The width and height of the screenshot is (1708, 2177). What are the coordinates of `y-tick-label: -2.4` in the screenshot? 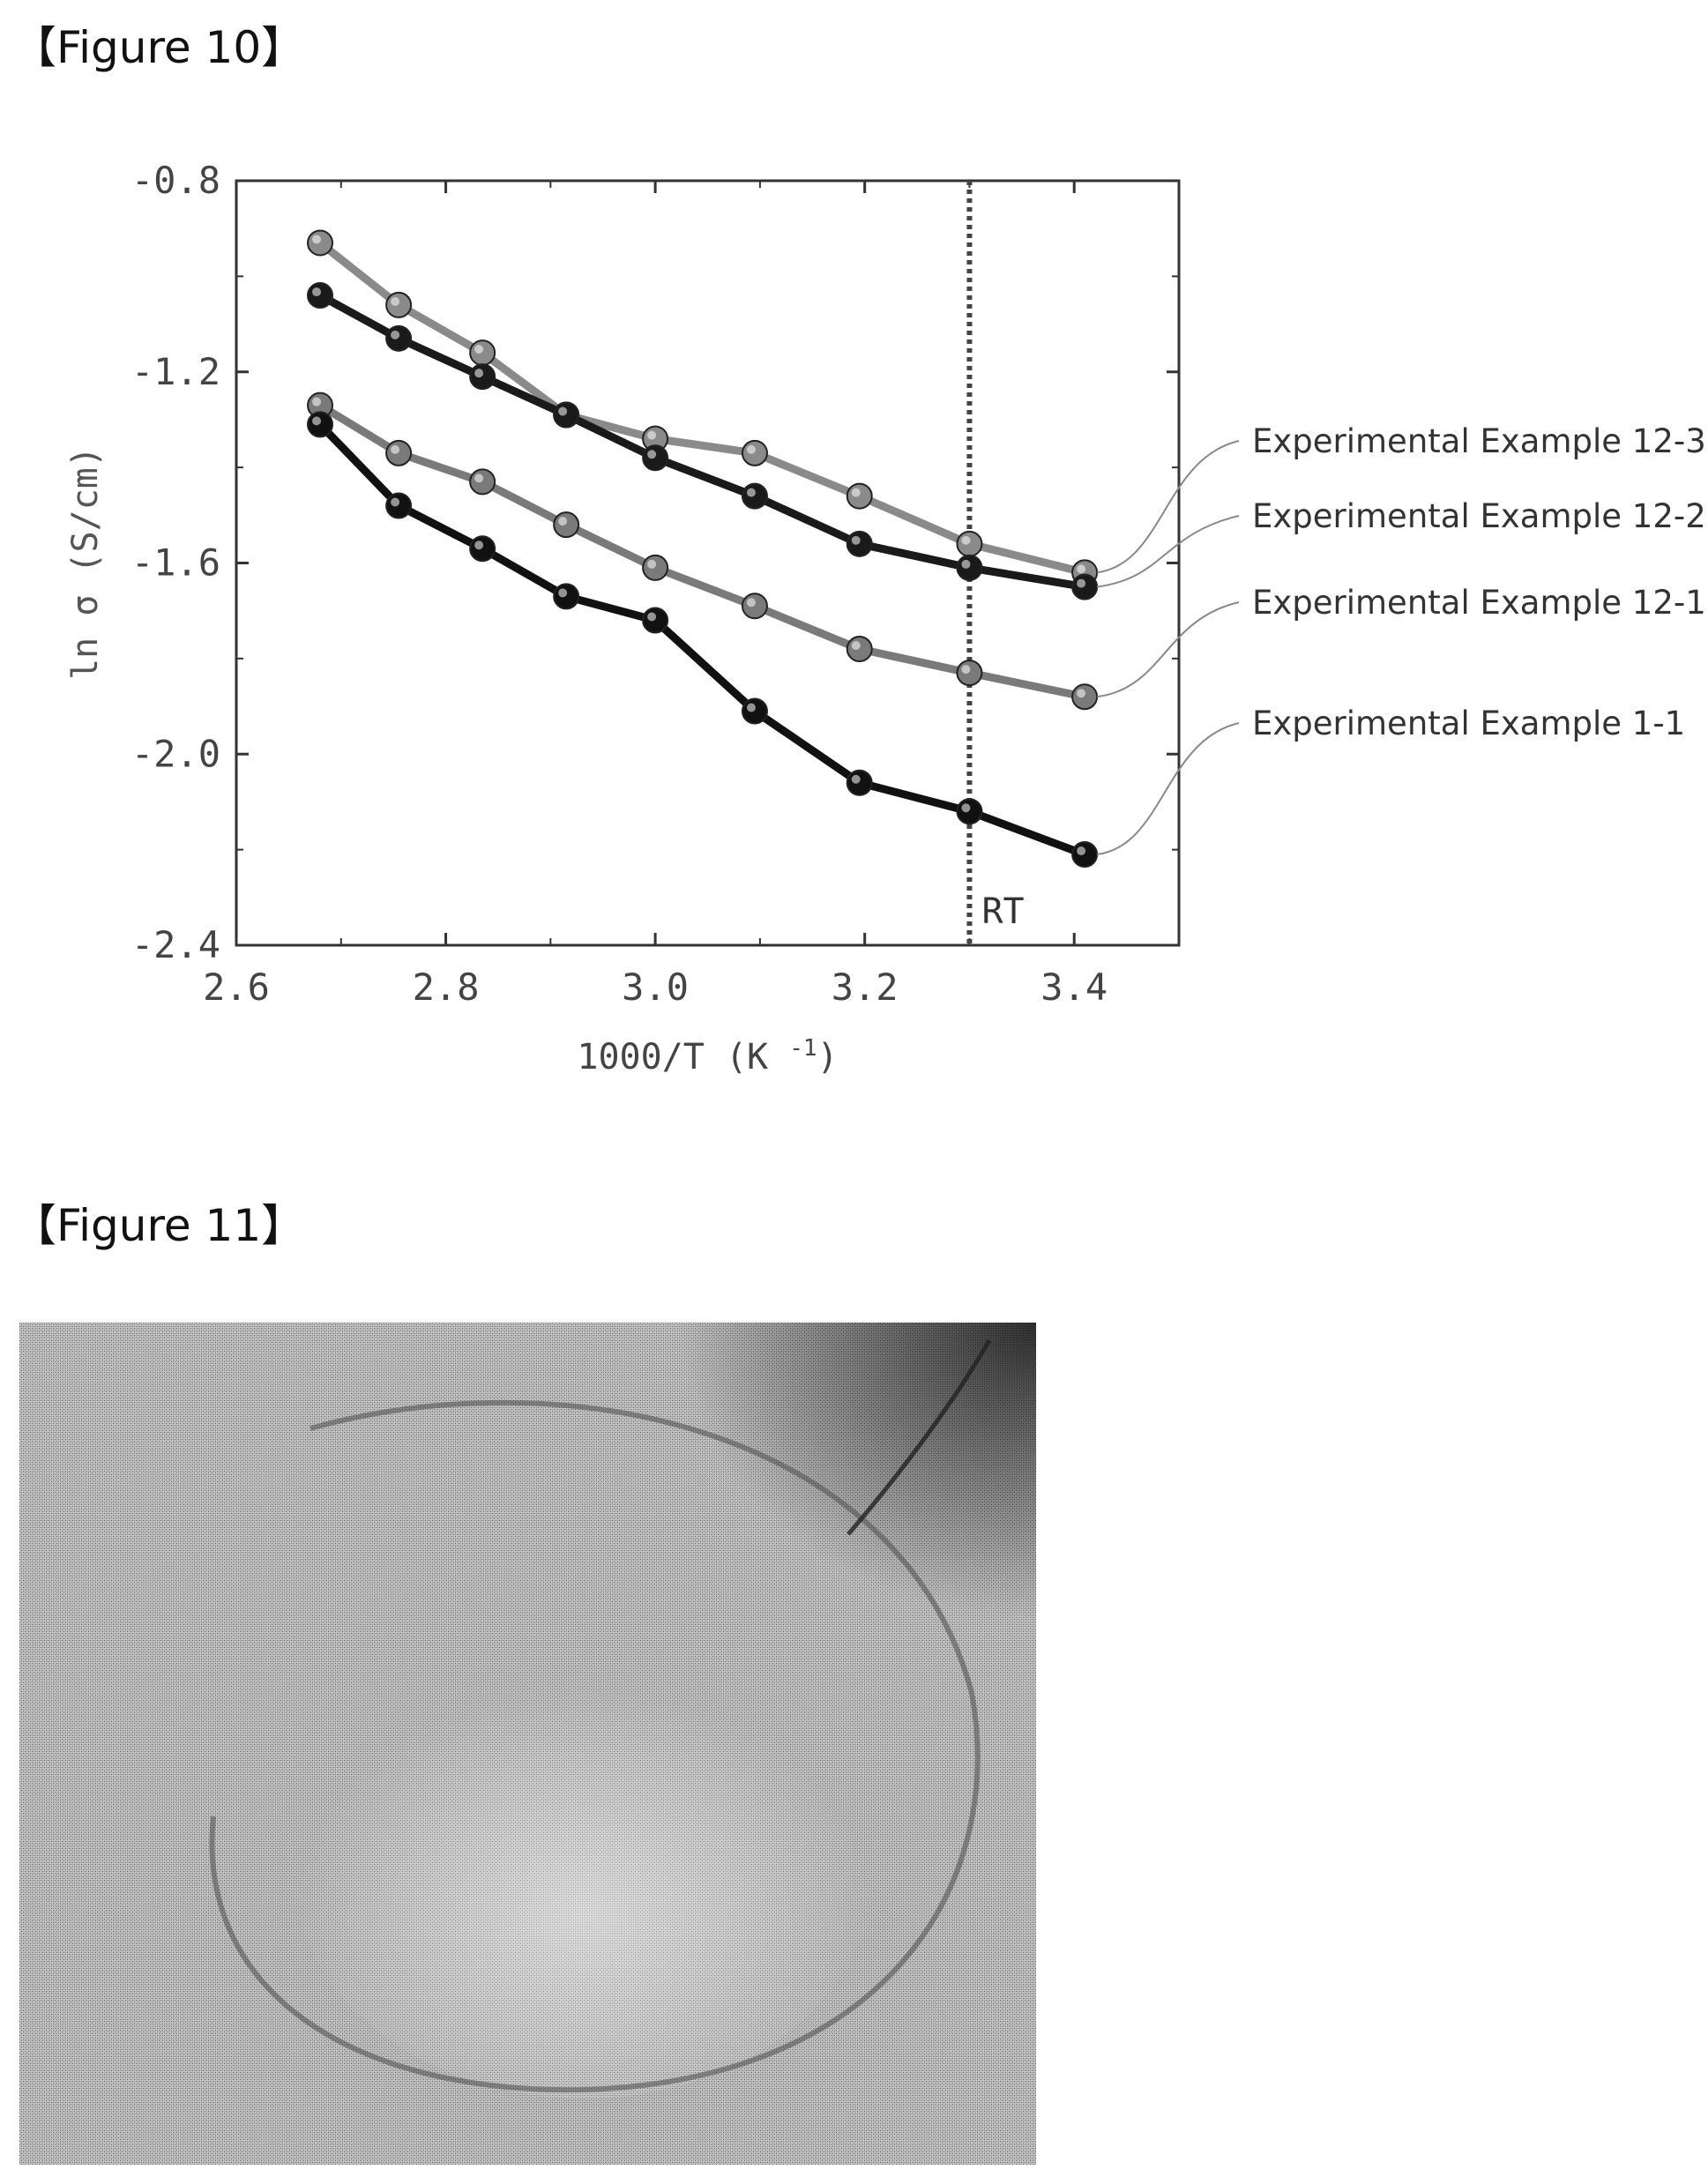 It's located at (175, 944).